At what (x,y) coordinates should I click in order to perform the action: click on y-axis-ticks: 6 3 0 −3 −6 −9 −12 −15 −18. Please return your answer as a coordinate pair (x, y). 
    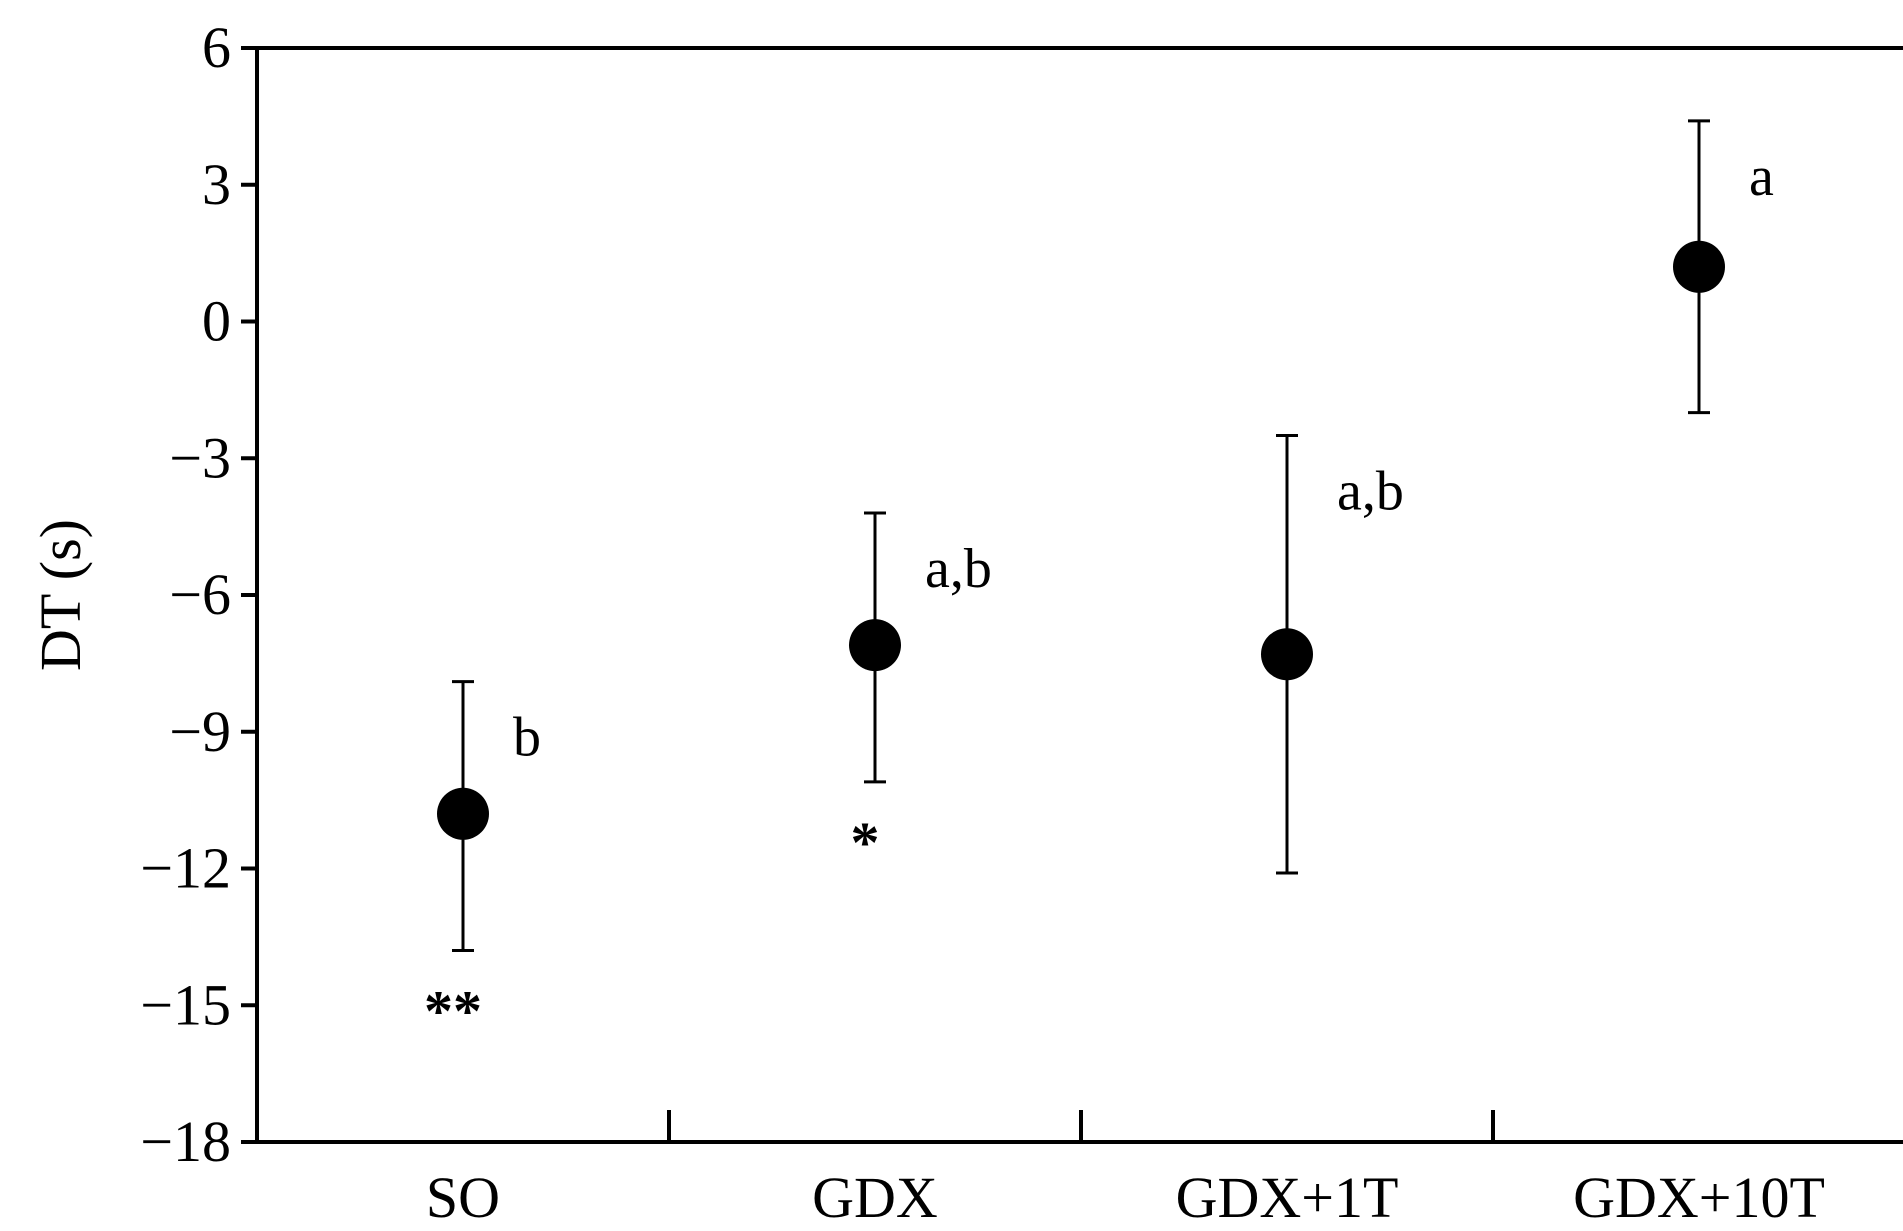
    Looking at the image, I should click on (198, 594).